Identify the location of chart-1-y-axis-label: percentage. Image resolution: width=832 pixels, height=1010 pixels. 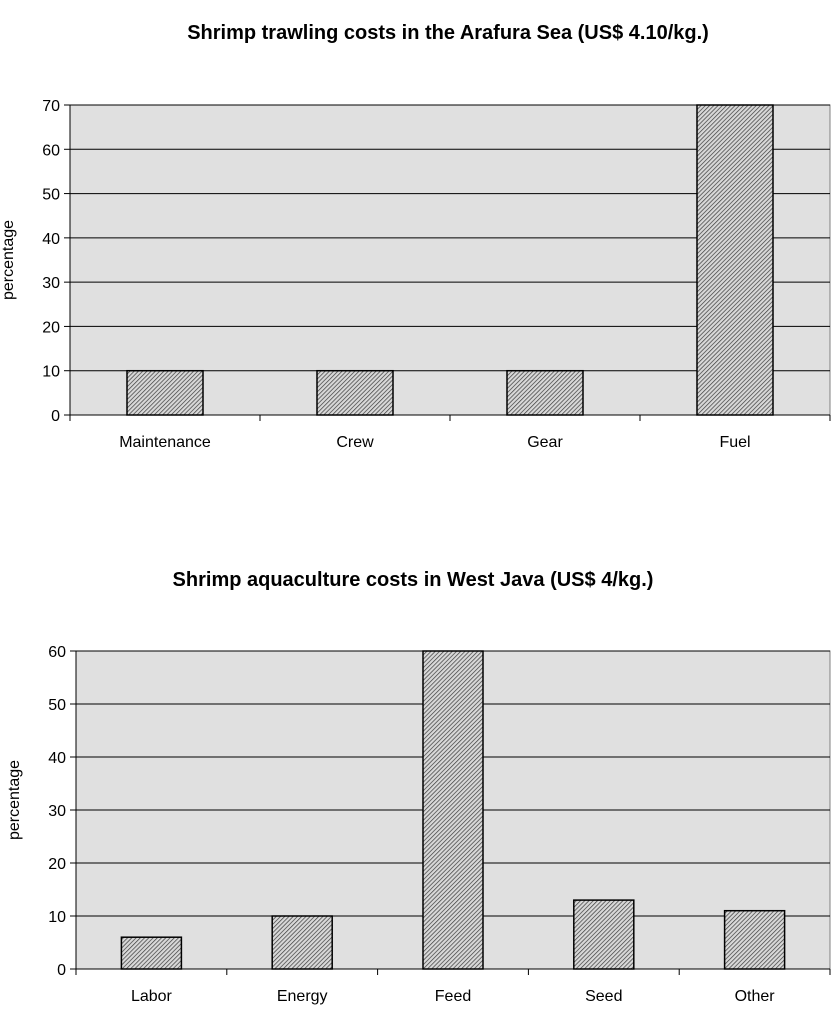
(8, 260).